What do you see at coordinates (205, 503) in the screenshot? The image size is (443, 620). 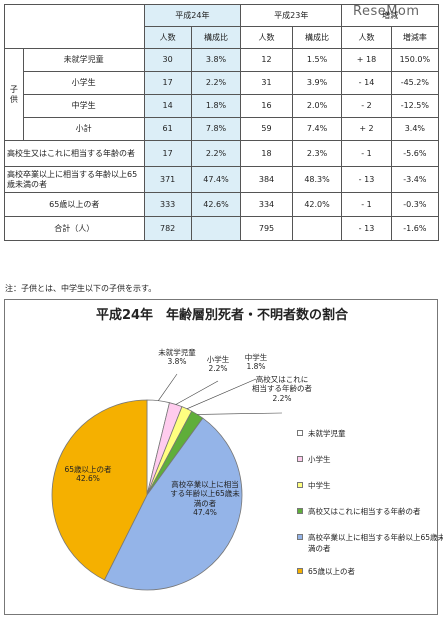 I see `pie-data-label-line: 満の者` at bounding box center [205, 503].